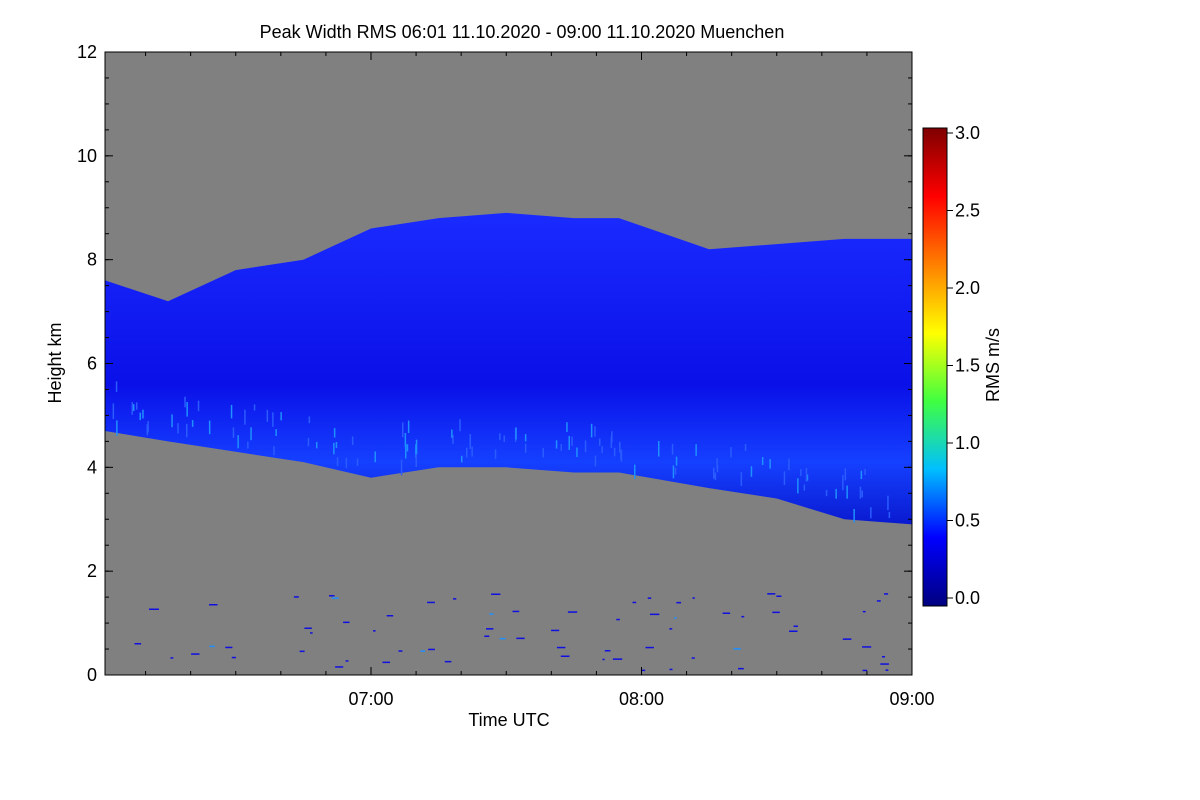 The image size is (1200, 800). What do you see at coordinates (87, 156) in the screenshot?
I see `y-tick-label: 10` at bounding box center [87, 156].